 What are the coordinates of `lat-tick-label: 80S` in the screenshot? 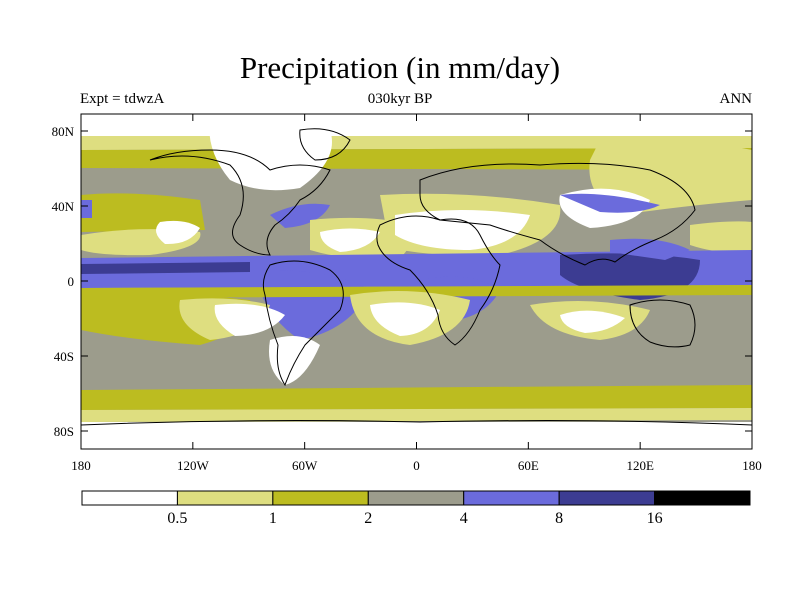 It's located at (64, 431).